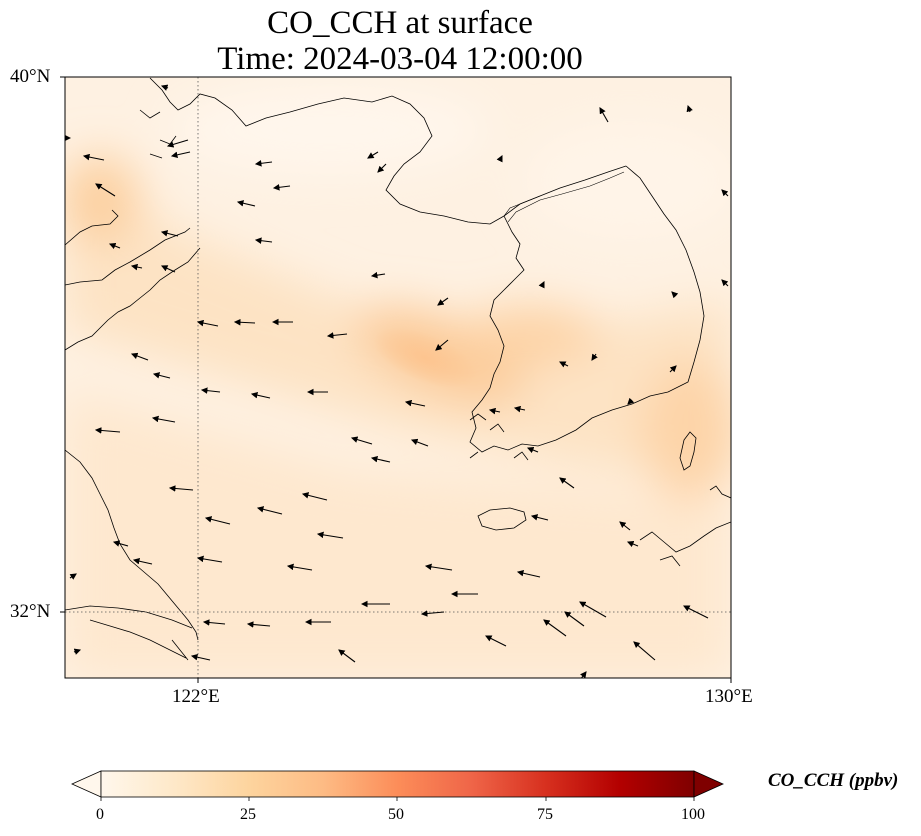 The height and width of the screenshot is (836, 921). I want to click on jeju-island, so click(502, 519).